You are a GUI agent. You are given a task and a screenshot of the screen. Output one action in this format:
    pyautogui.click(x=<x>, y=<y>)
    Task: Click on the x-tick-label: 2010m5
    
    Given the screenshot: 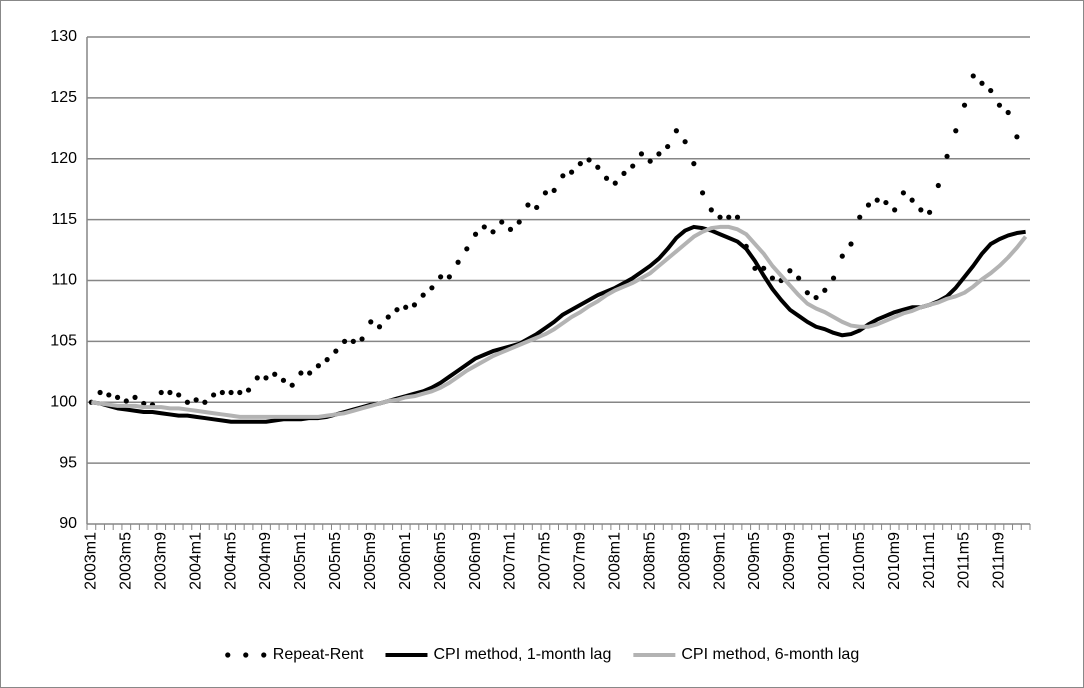 What is the action you would take?
    pyautogui.click(x=859, y=561)
    